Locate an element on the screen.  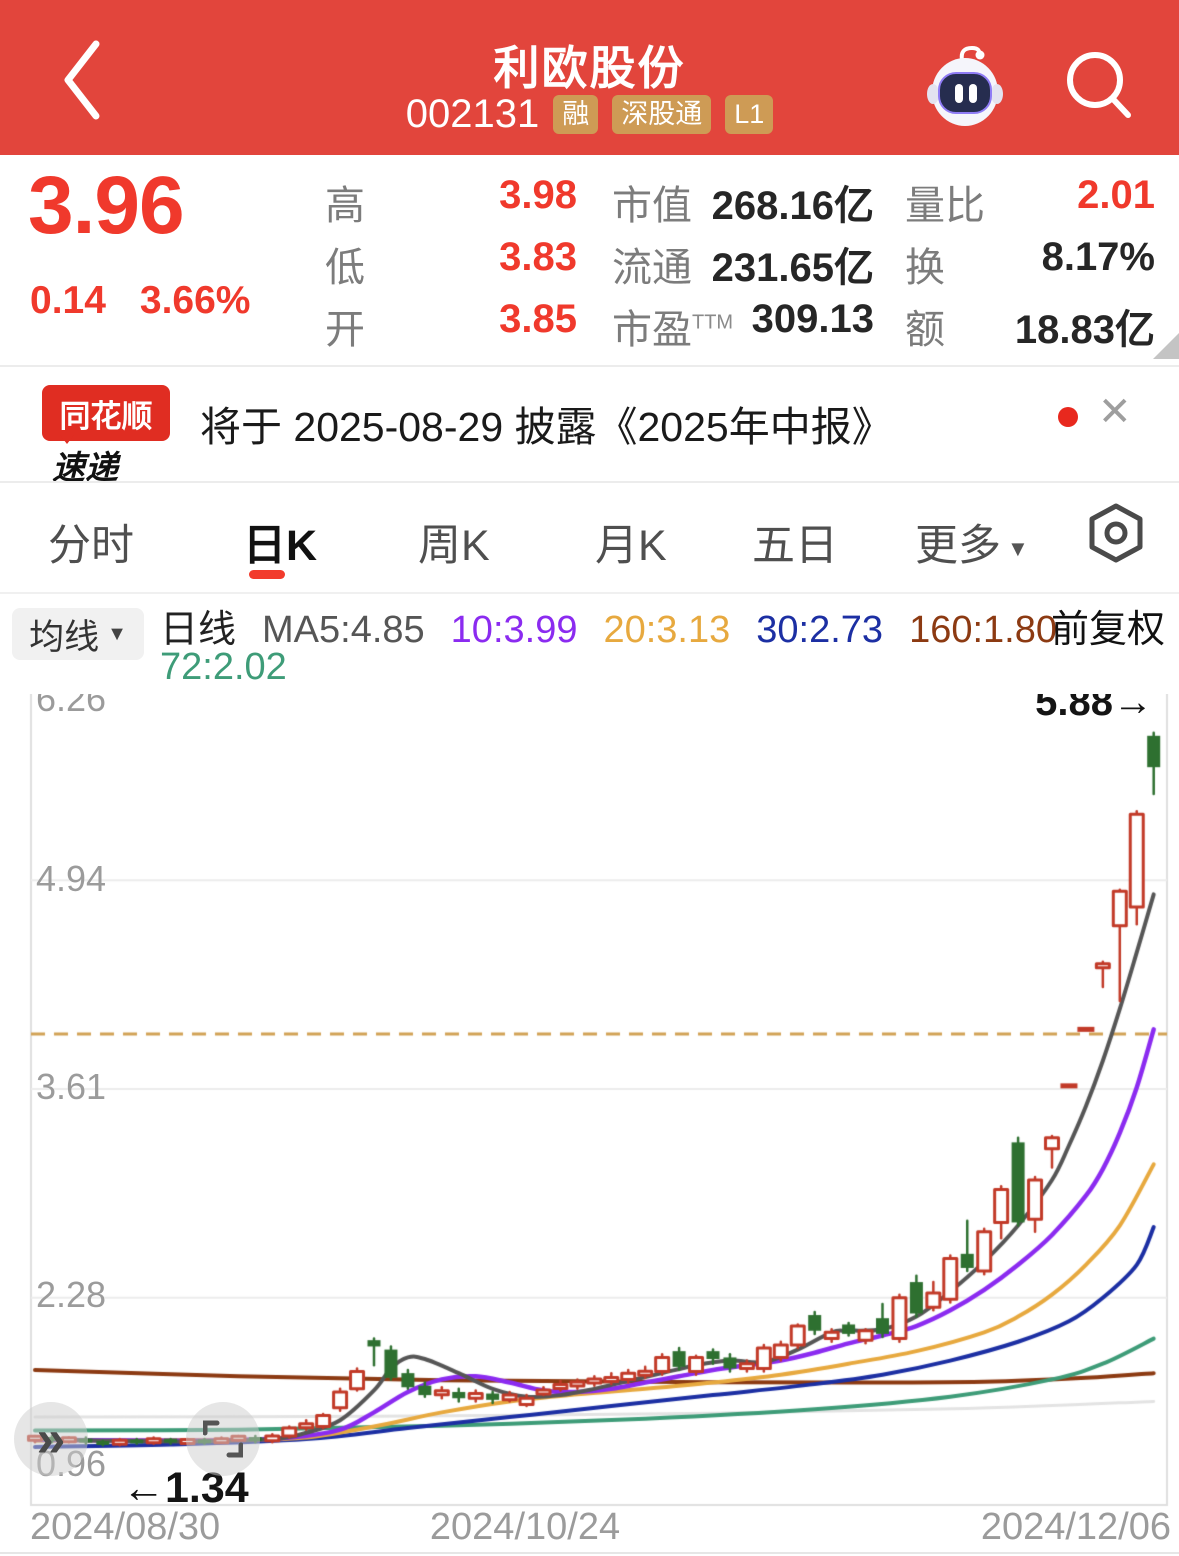
ma30-value: 30:2.73 is located at coordinates (820, 630).